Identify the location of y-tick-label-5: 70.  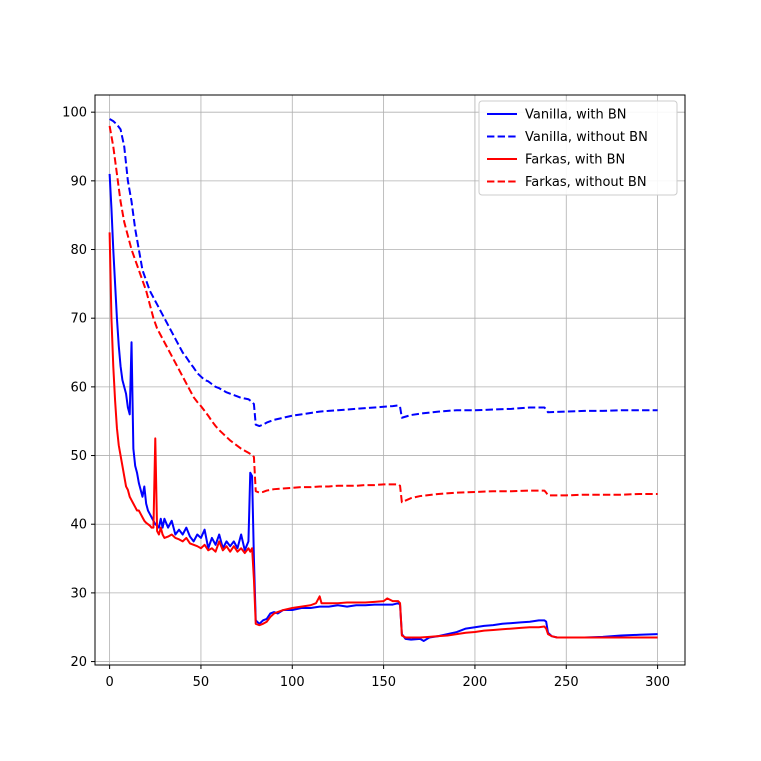
(78, 319).